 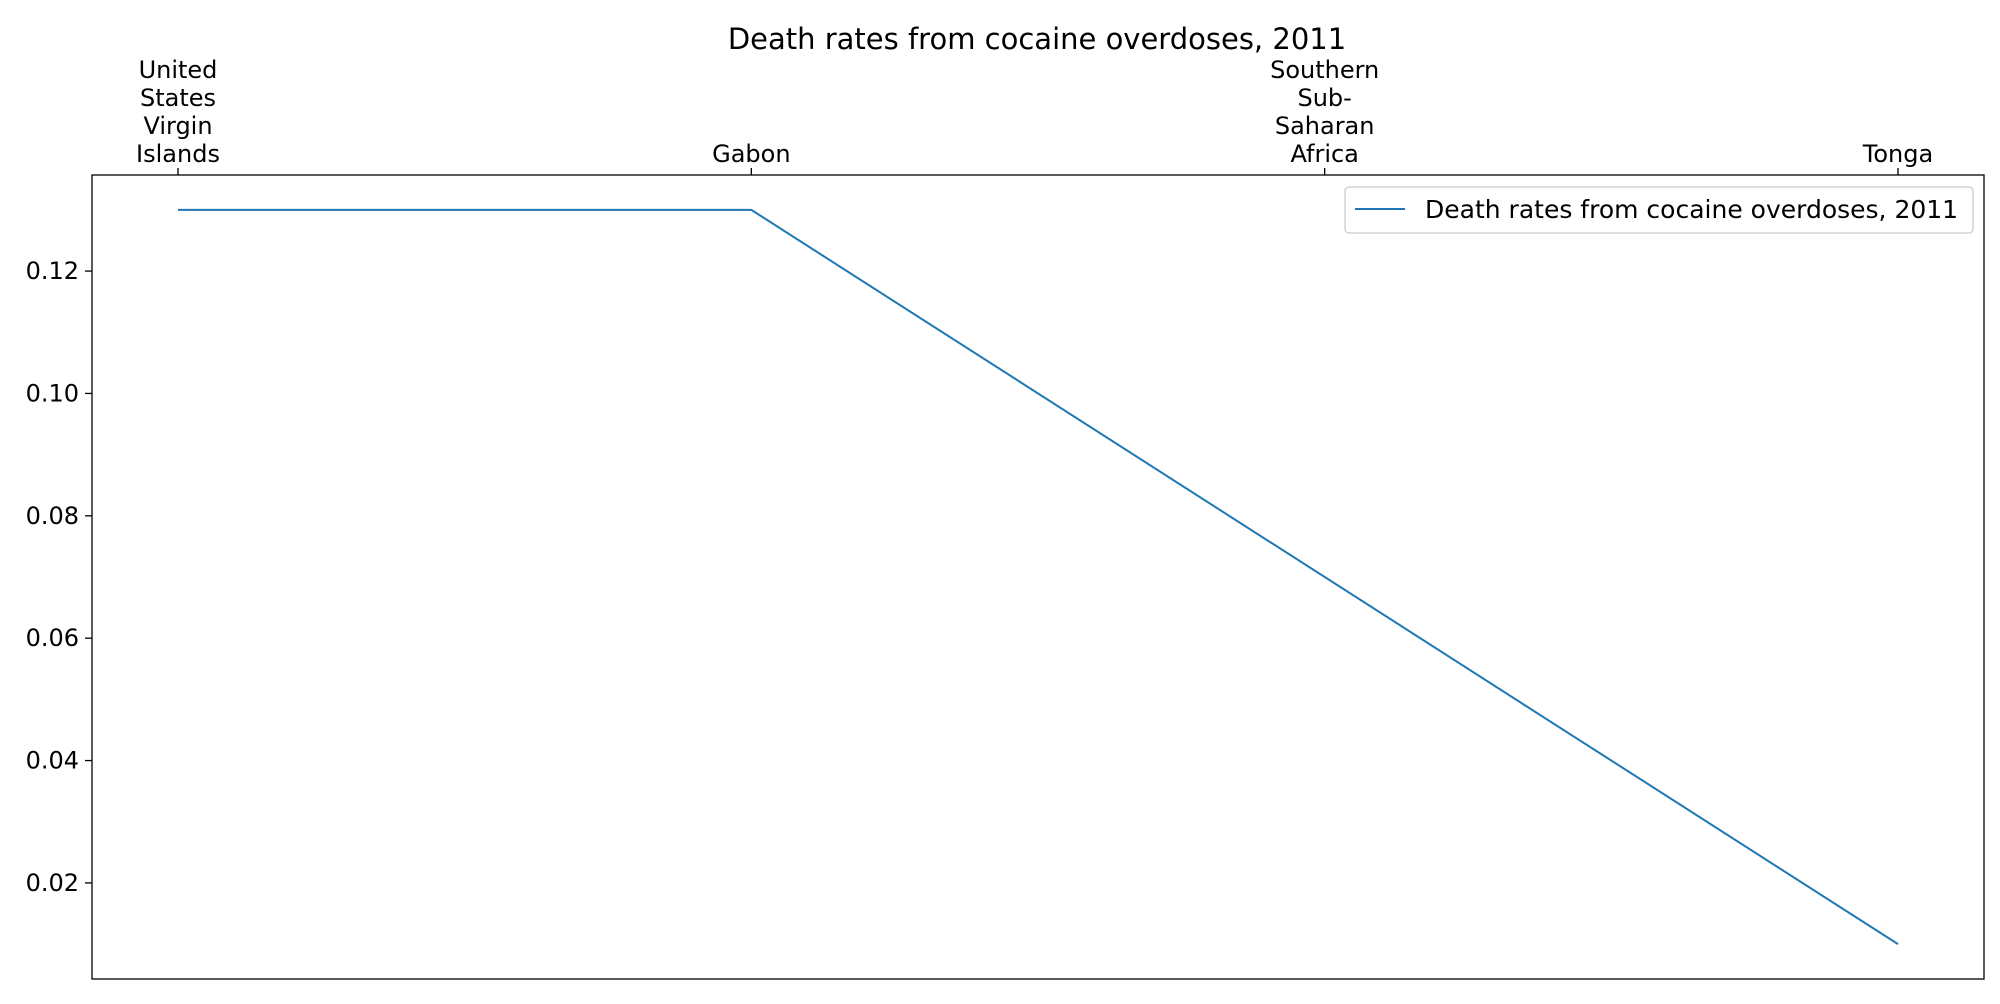 What do you see at coordinates (1037, 39) in the screenshot?
I see `chart-title: Death rates from cocaine overdoses, 2011` at bounding box center [1037, 39].